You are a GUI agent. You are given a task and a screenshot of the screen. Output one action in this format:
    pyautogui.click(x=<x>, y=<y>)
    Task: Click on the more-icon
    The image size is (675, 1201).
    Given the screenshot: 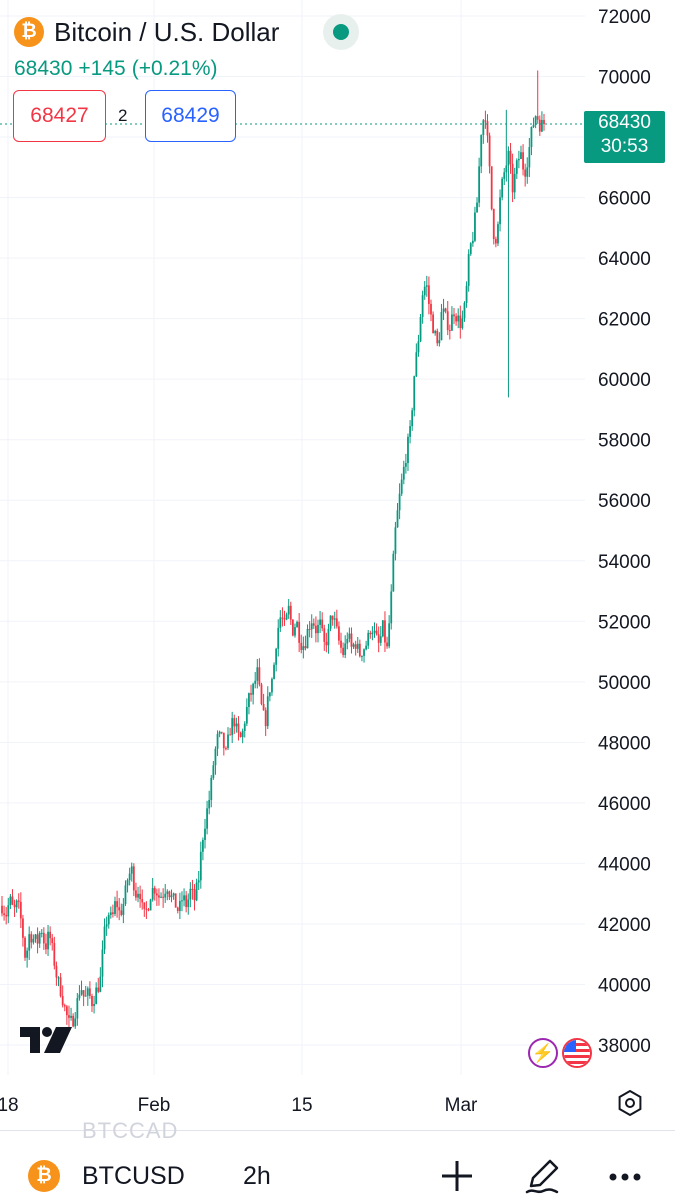 What is the action you would take?
    pyautogui.click(x=625, y=1177)
    